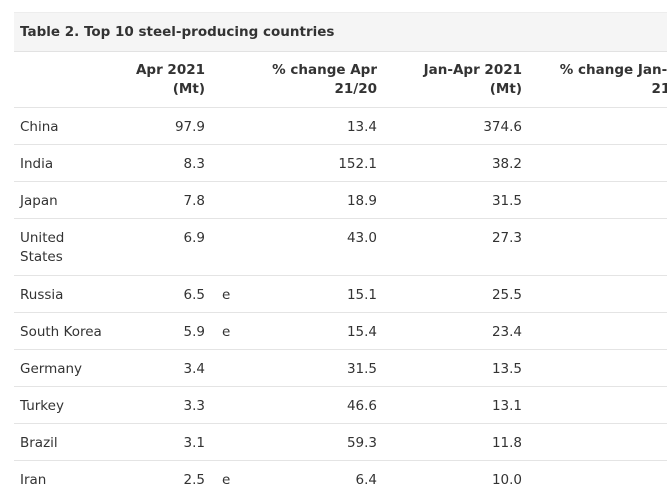 This screenshot has height=492, width=667. Describe the element at coordinates (361, 127) in the screenshot. I see `cell-pct-change-apr: 13.4` at that location.